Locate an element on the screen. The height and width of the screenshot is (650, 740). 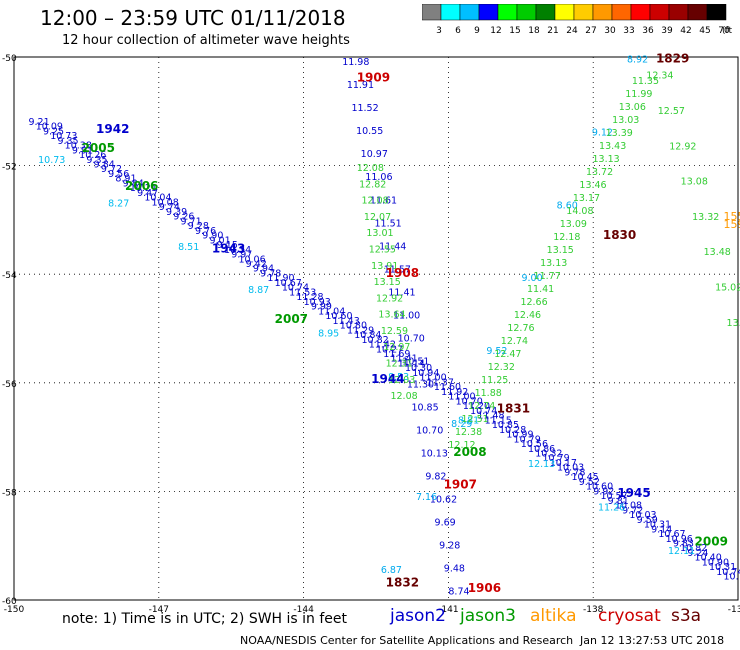
swh-value: 11.61 is located at coordinates (383, 200).